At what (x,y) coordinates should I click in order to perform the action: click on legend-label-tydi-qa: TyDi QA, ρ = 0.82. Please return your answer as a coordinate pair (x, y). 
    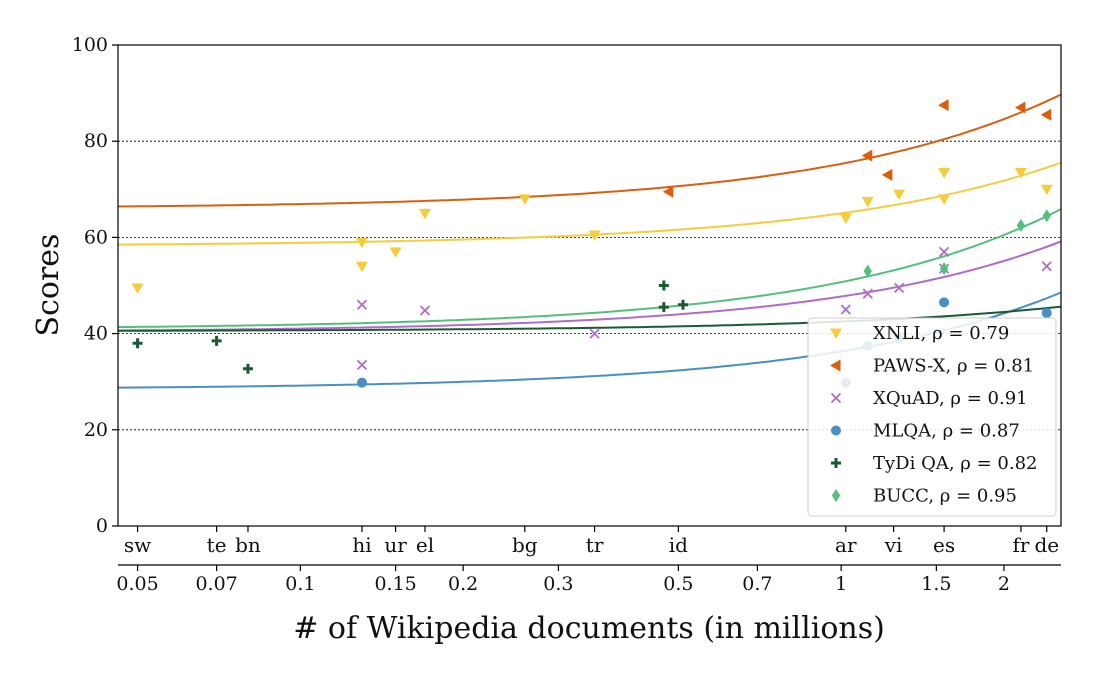
    Looking at the image, I should click on (955, 463).